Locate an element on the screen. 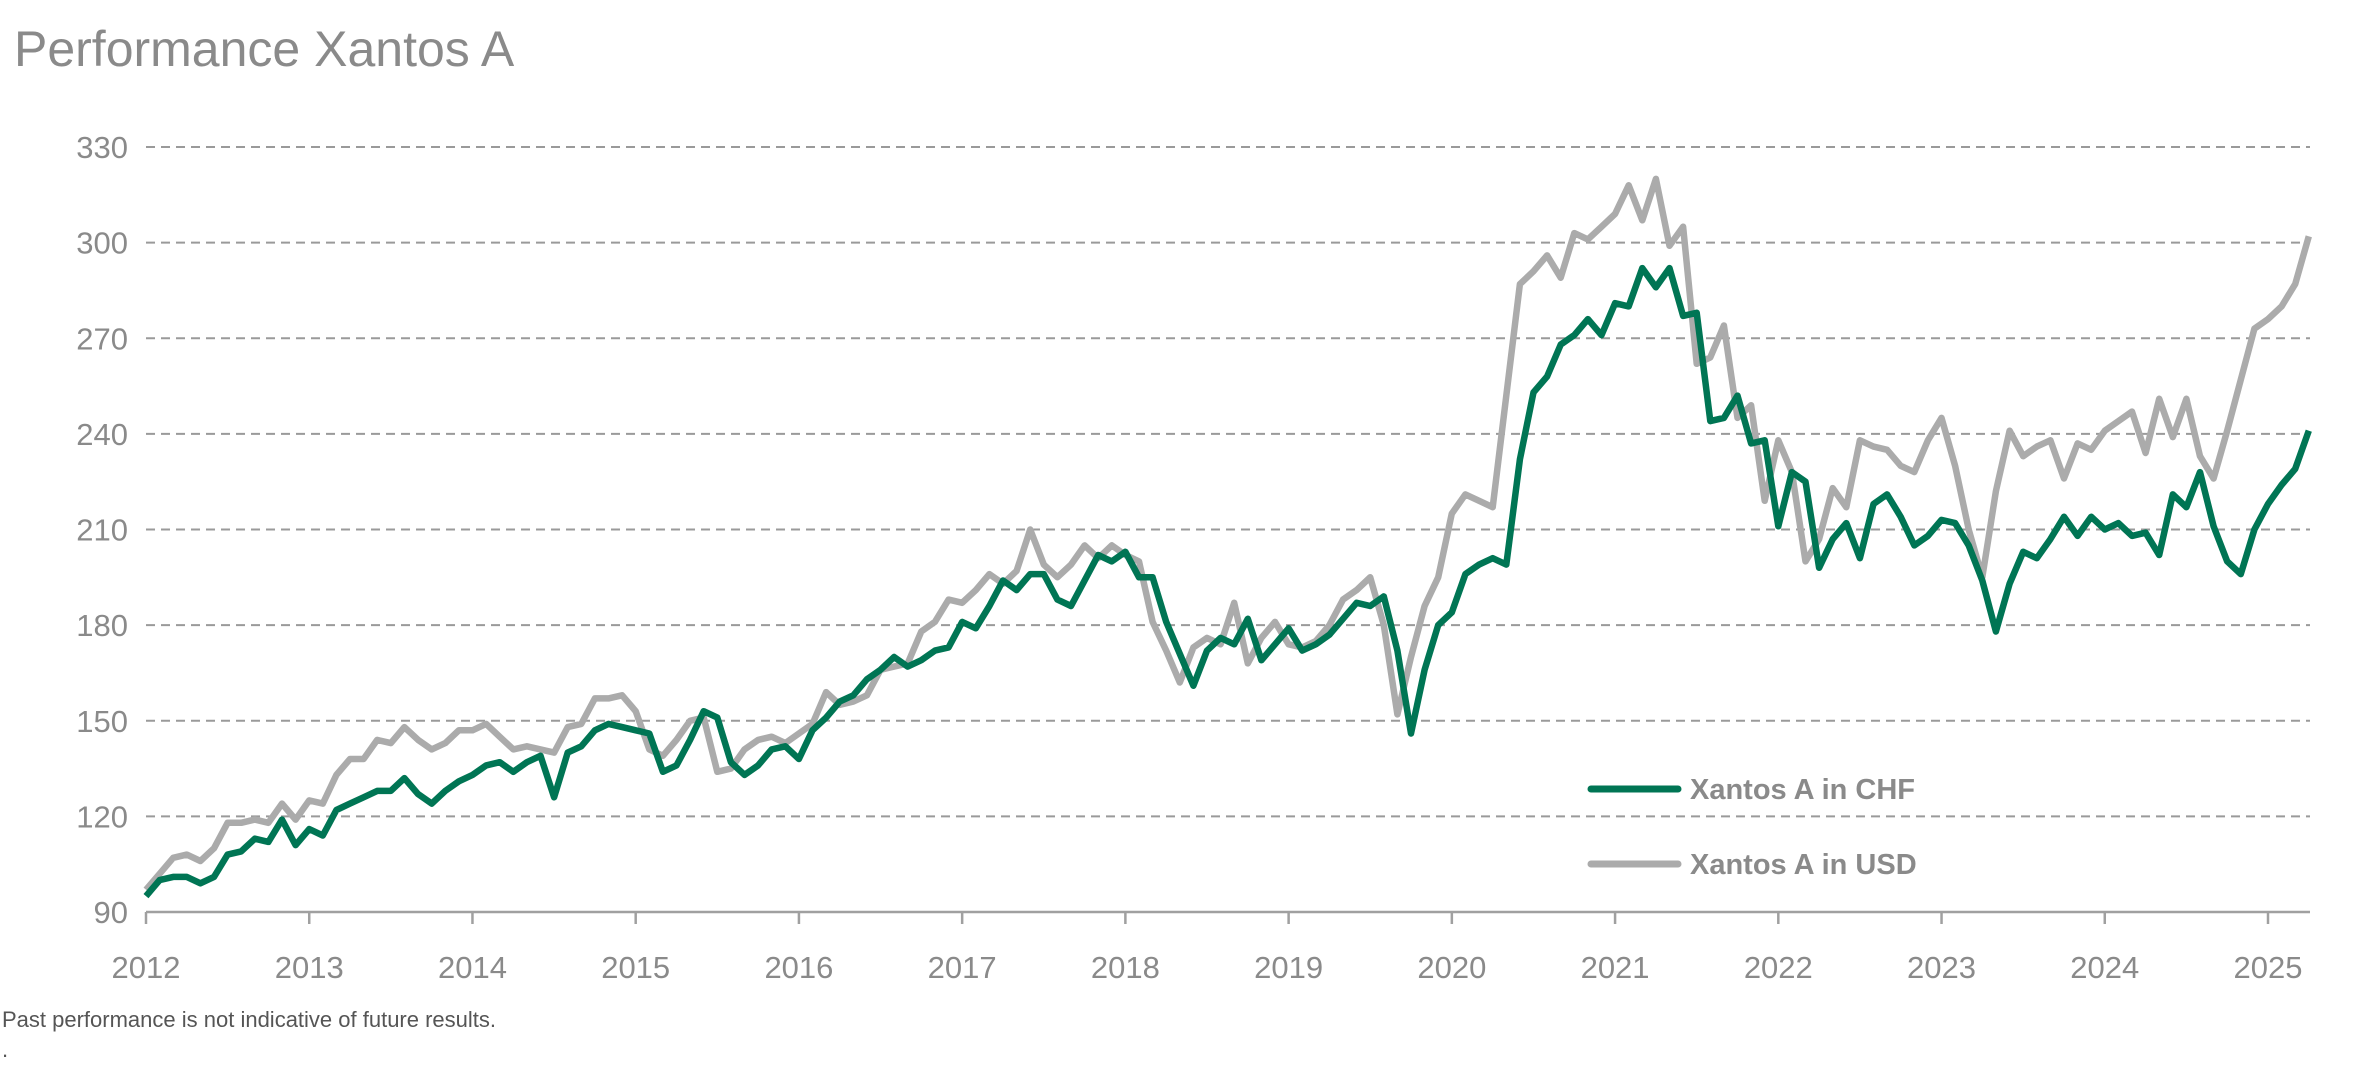 The height and width of the screenshot is (1079, 2371). y-axis: 90 120 150 180 210 240 270 300 330 is located at coordinates (102, 530).